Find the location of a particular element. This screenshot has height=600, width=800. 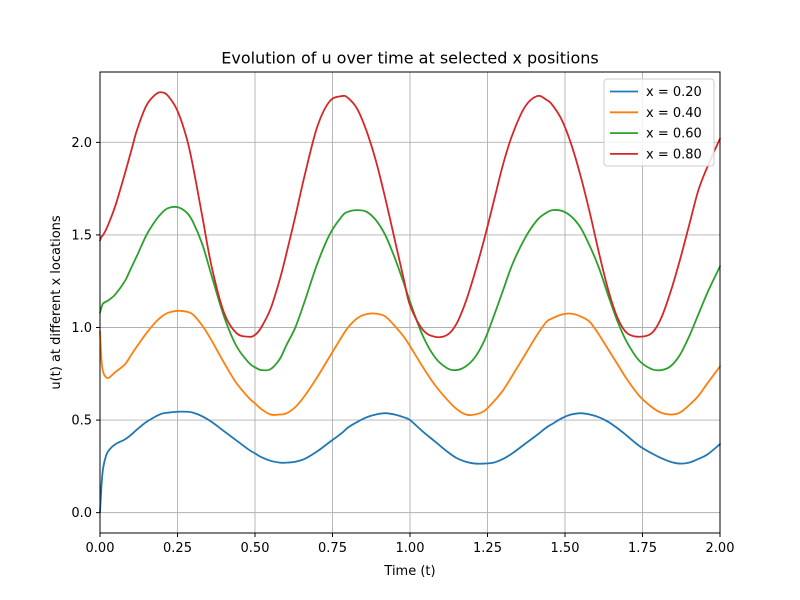

legend-label: x = 0.60 is located at coordinates (674, 134).